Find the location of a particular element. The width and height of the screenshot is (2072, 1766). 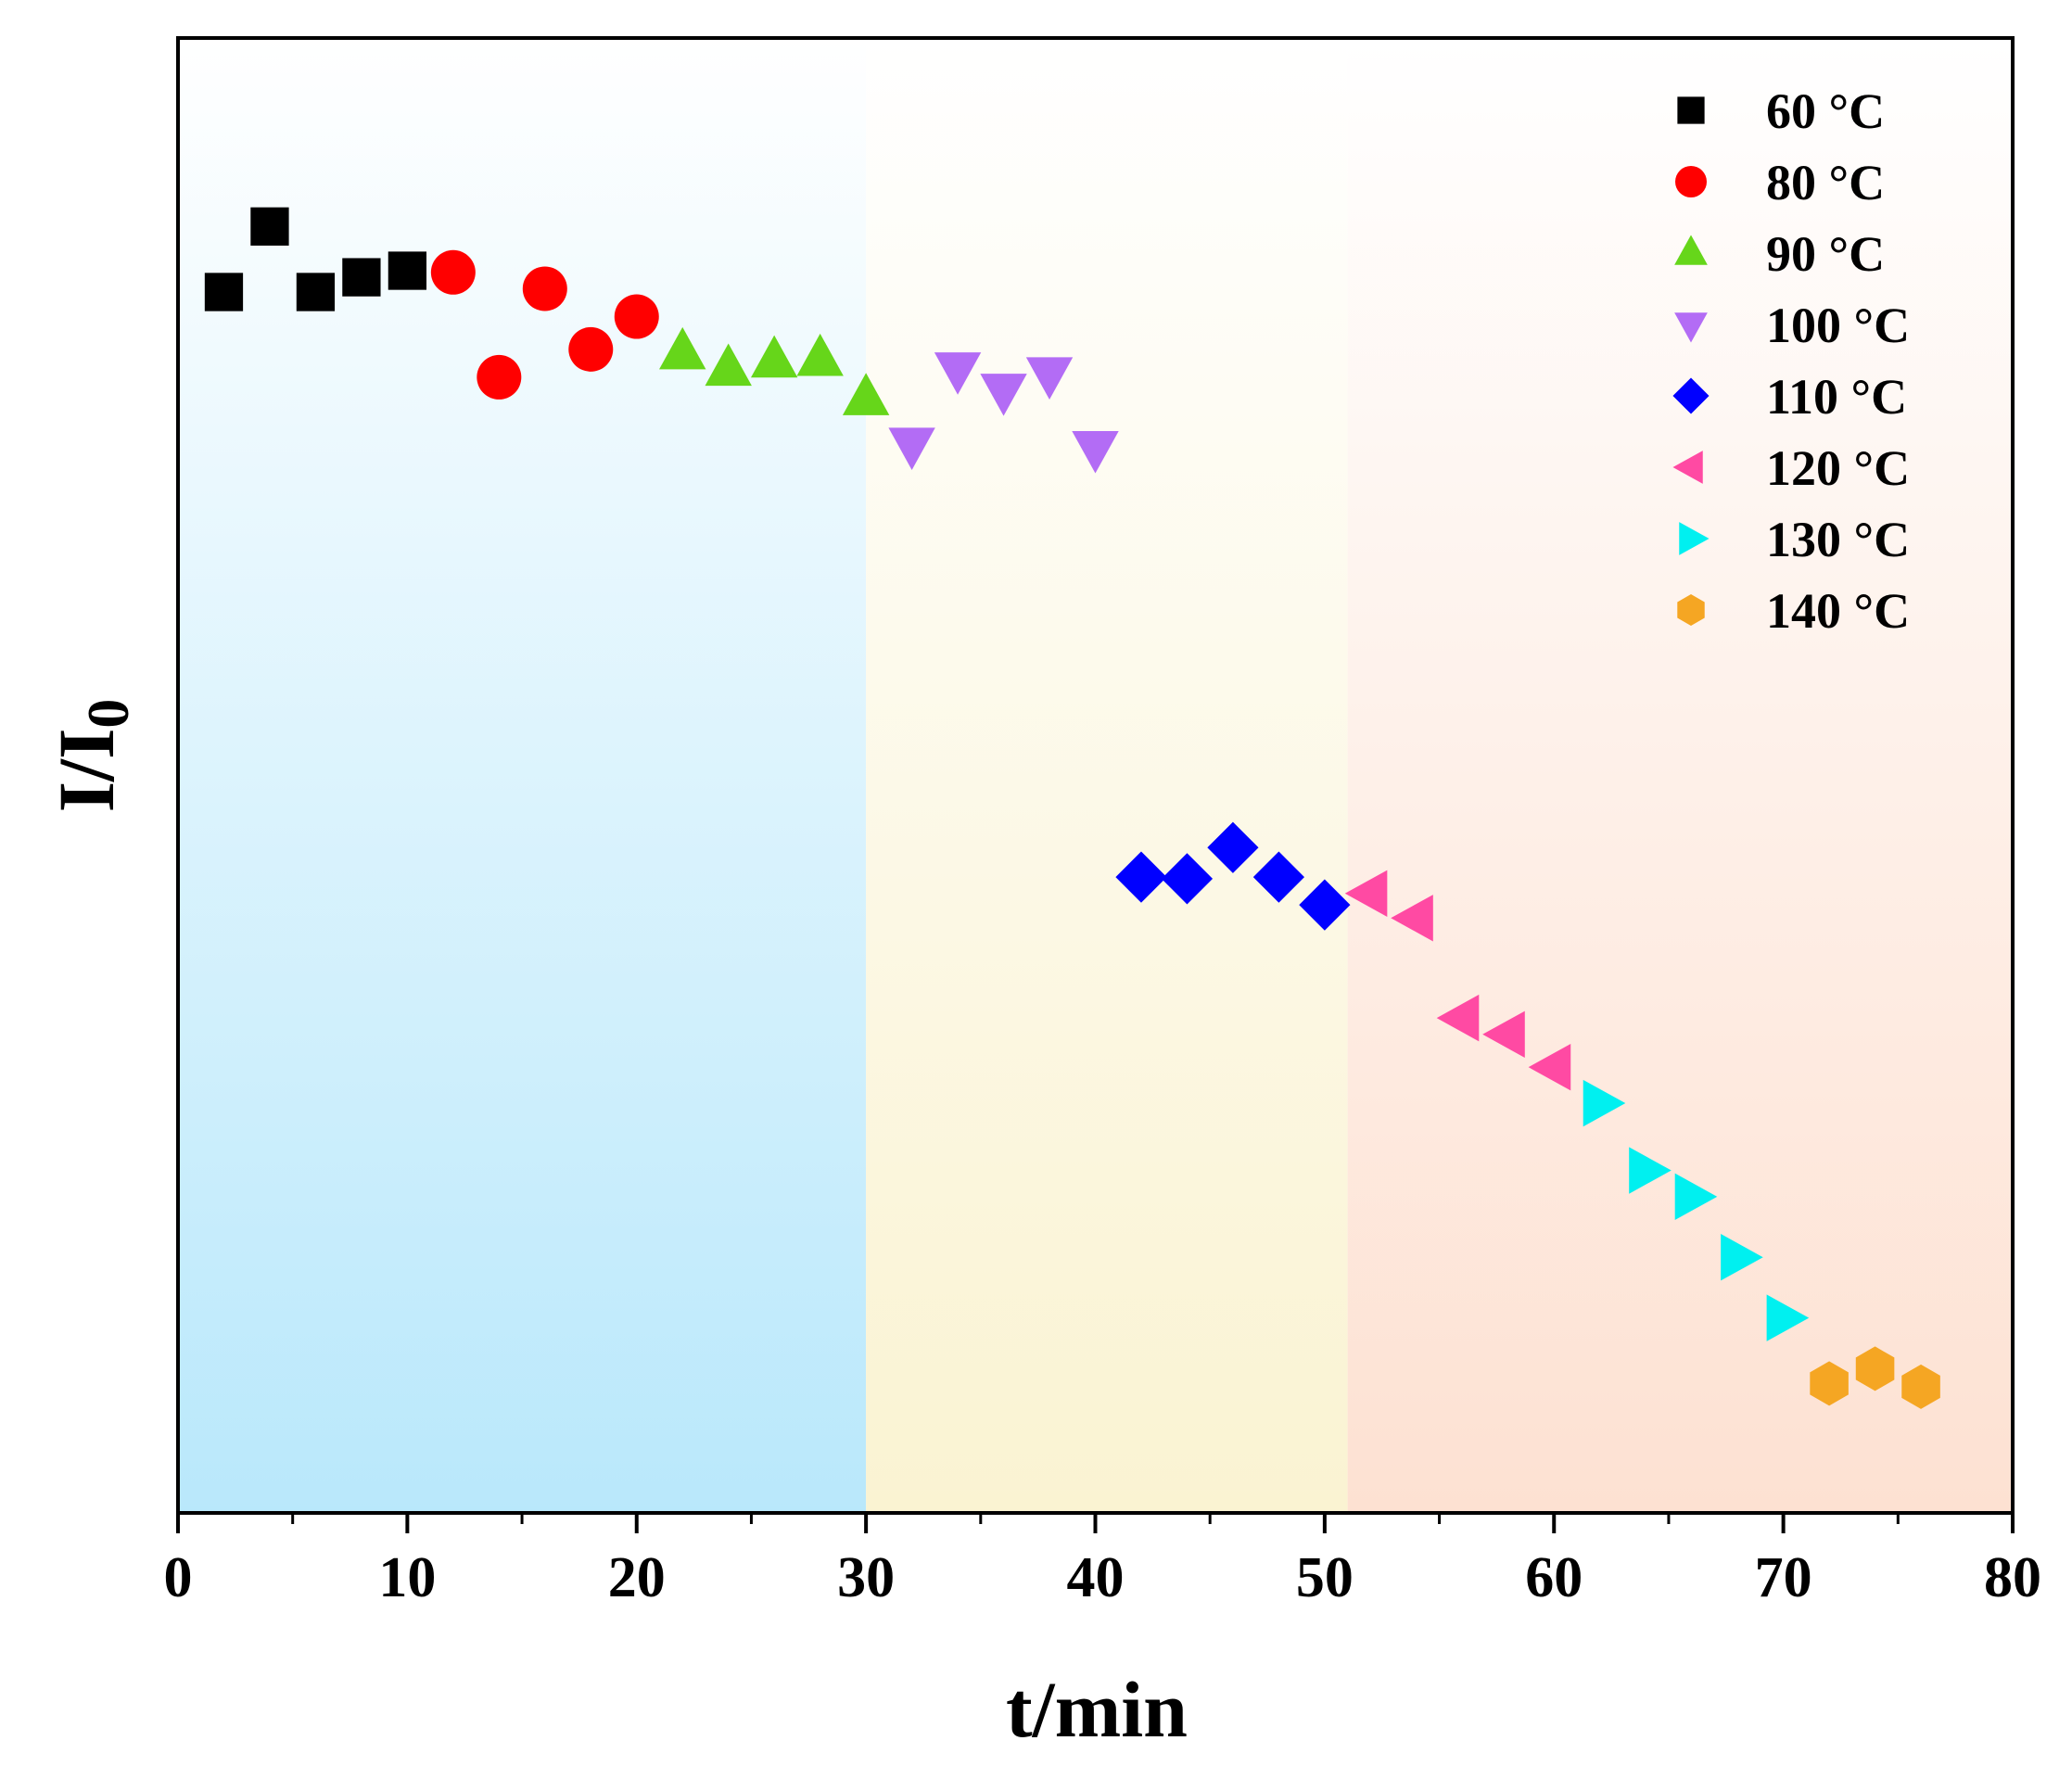

x-tick-label: 30 is located at coordinates (866, 1577).